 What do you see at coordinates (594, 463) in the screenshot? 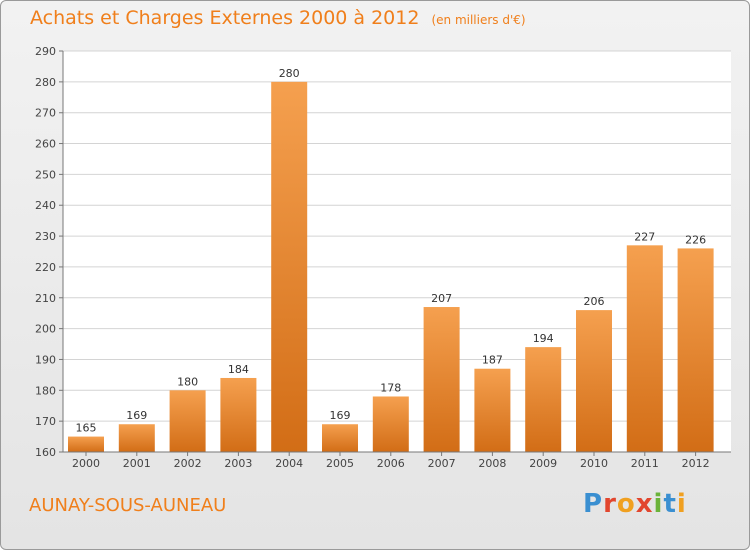
I see `x-tick-label: 2010` at bounding box center [594, 463].